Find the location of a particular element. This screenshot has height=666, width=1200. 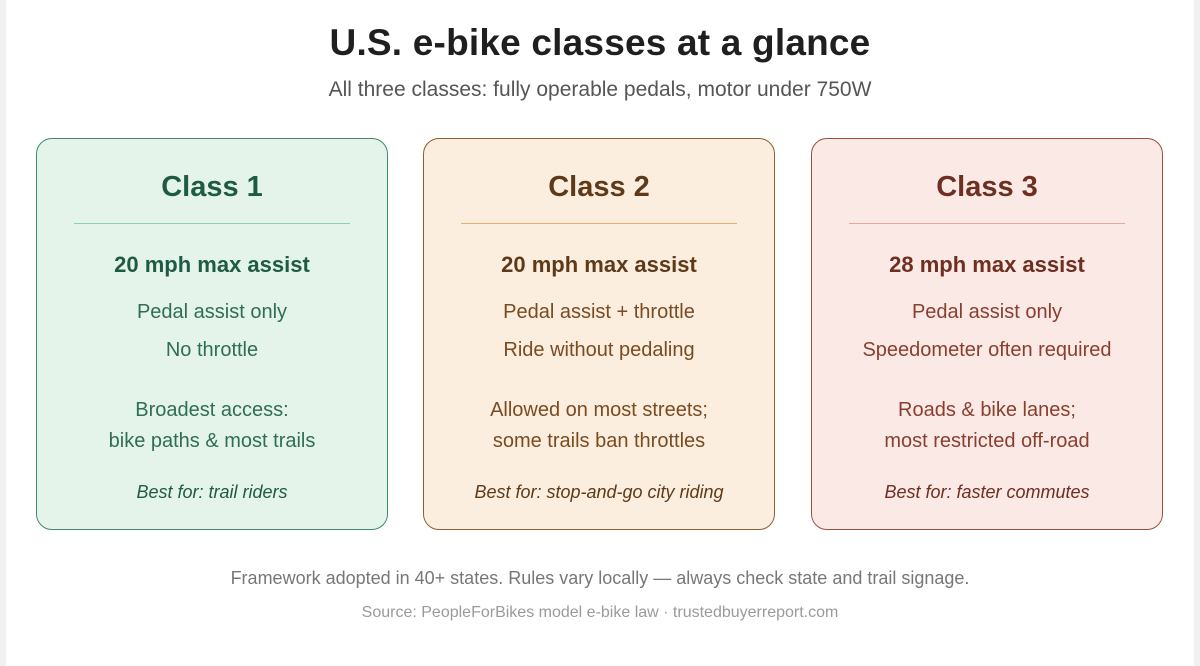

card-throttle-note: Ride without pedaling is located at coordinates (599, 350).